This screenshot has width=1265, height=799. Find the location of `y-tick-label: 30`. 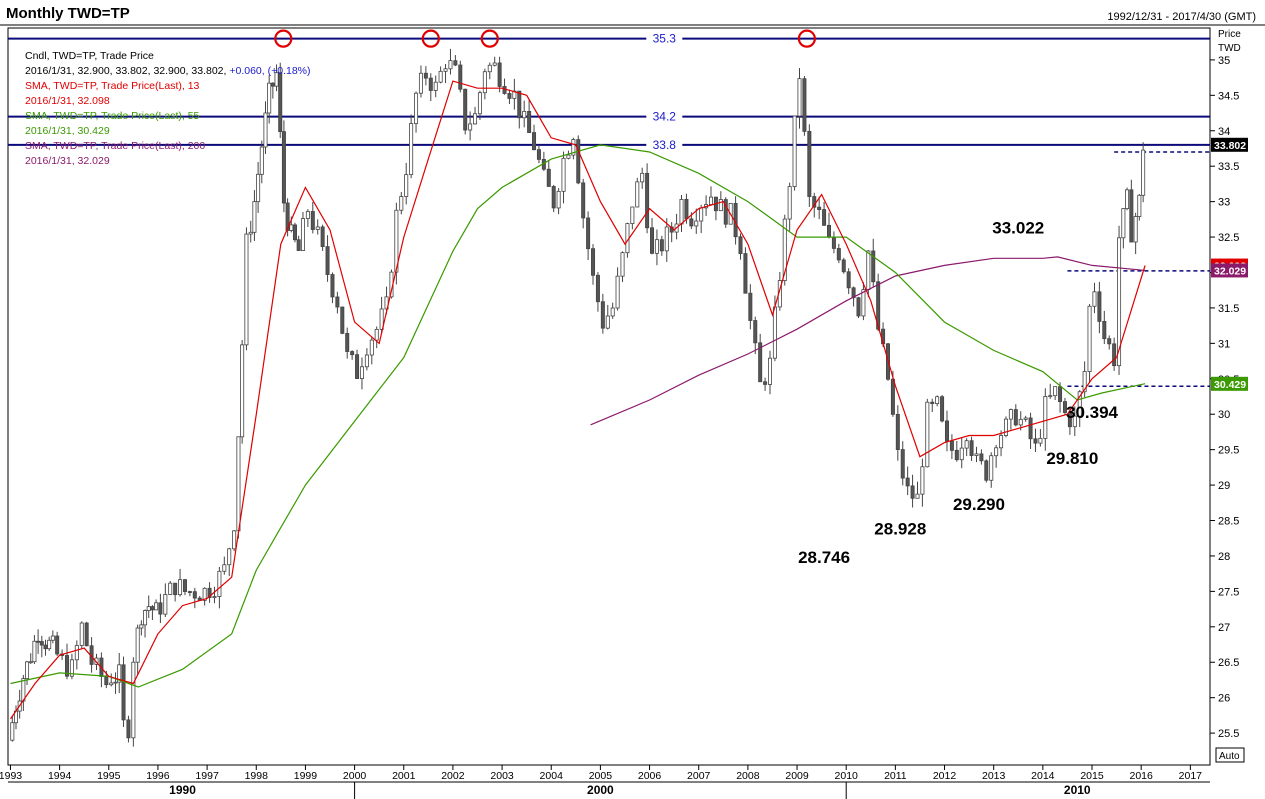

y-tick-label: 30 is located at coordinates (1224, 415).